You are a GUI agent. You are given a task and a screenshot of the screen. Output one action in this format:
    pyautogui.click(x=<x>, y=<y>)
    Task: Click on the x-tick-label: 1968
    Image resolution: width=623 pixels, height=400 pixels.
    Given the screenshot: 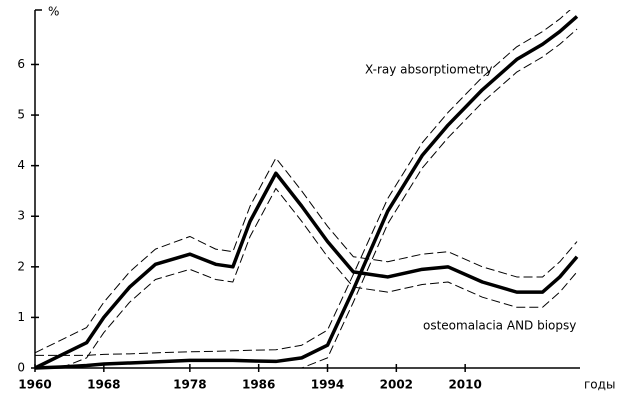 What is the action you would take?
    pyautogui.click(x=103, y=385)
    